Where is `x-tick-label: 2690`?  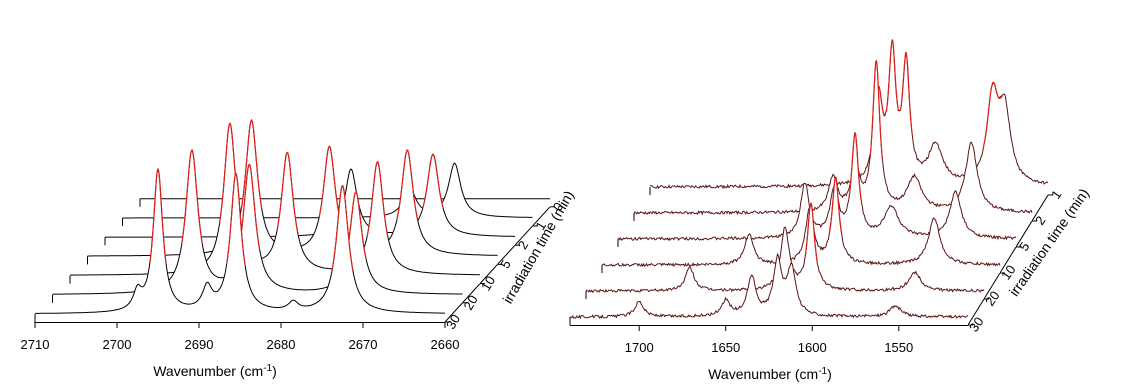 x-tick-label: 2690 is located at coordinates (199, 344).